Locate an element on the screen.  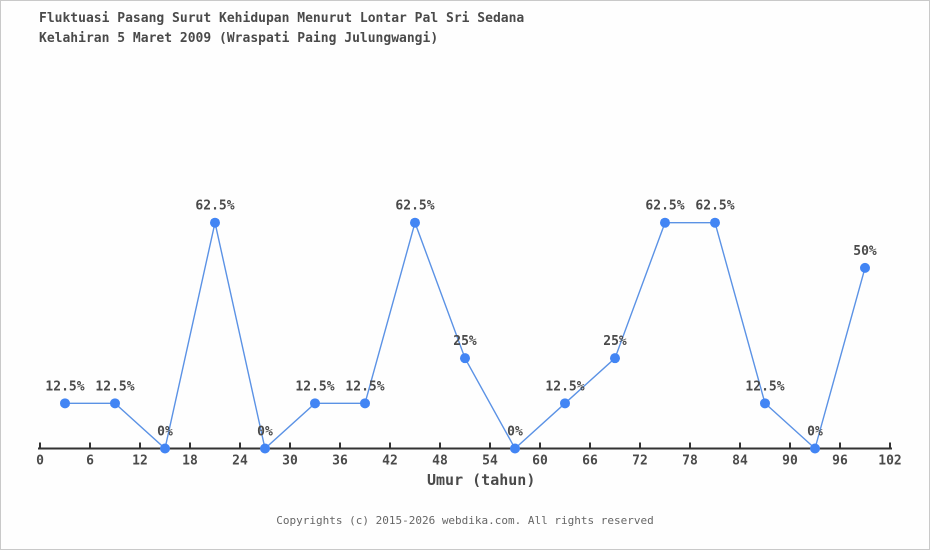
x-tick-label: 102 is located at coordinates (889, 461).